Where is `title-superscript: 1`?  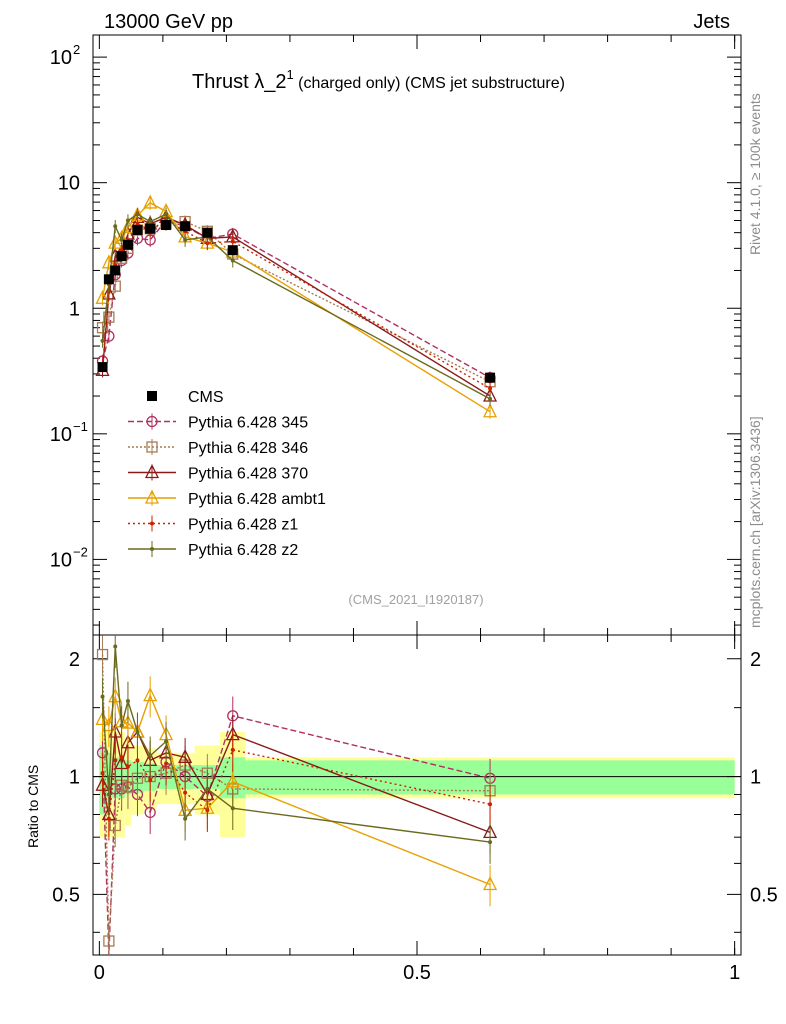 title-superscript: 1 is located at coordinates (289, 74).